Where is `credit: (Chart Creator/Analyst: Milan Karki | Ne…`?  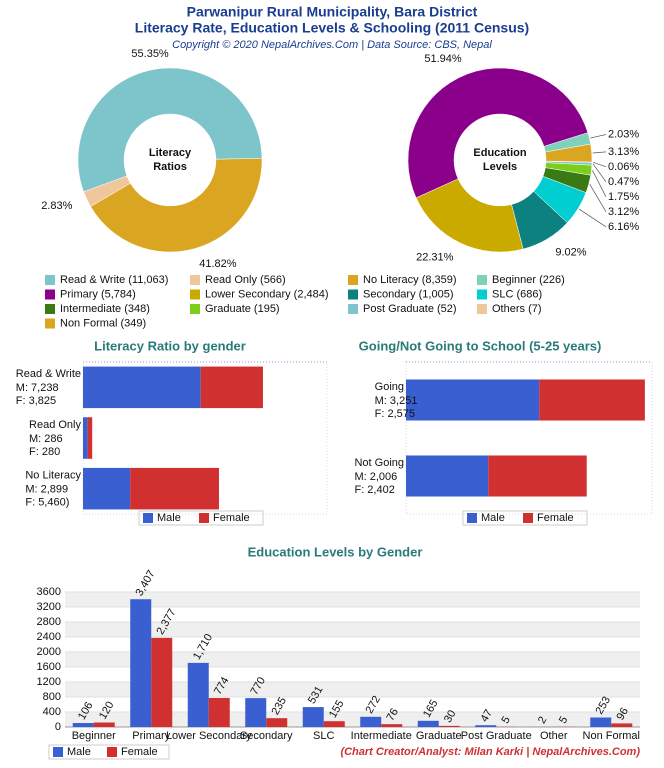 credit: (Chart Creator/Analyst: Milan Karki | Ne… is located at coordinates (490, 752).